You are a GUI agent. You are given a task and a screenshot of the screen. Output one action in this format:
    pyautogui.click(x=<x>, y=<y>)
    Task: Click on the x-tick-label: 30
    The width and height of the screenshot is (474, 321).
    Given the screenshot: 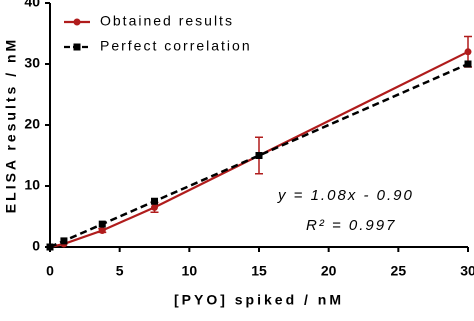 What is the action you would take?
    pyautogui.click(x=467, y=271)
    